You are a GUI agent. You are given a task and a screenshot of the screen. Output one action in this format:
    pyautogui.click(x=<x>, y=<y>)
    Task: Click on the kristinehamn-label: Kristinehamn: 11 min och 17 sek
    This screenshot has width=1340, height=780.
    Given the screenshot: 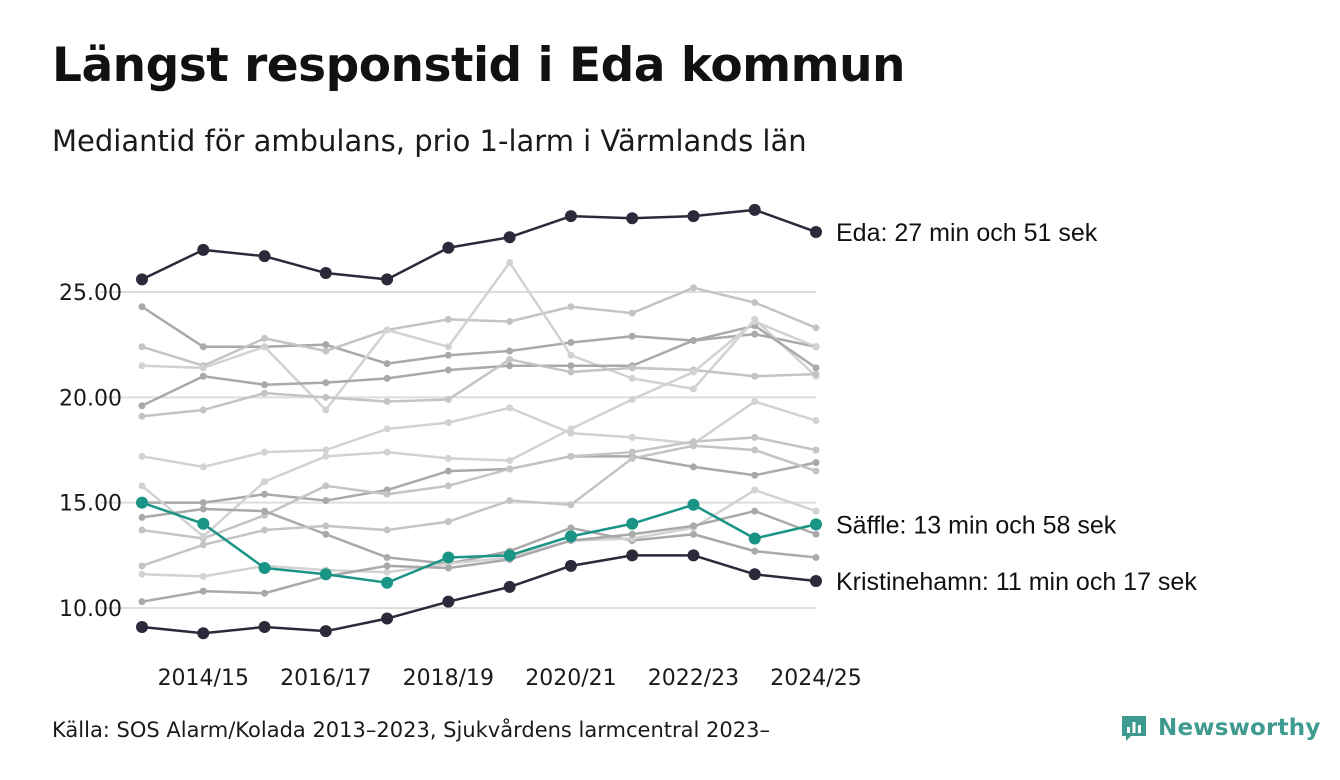 What is the action you would take?
    pyautogui.click(x=1016, y=582)
    